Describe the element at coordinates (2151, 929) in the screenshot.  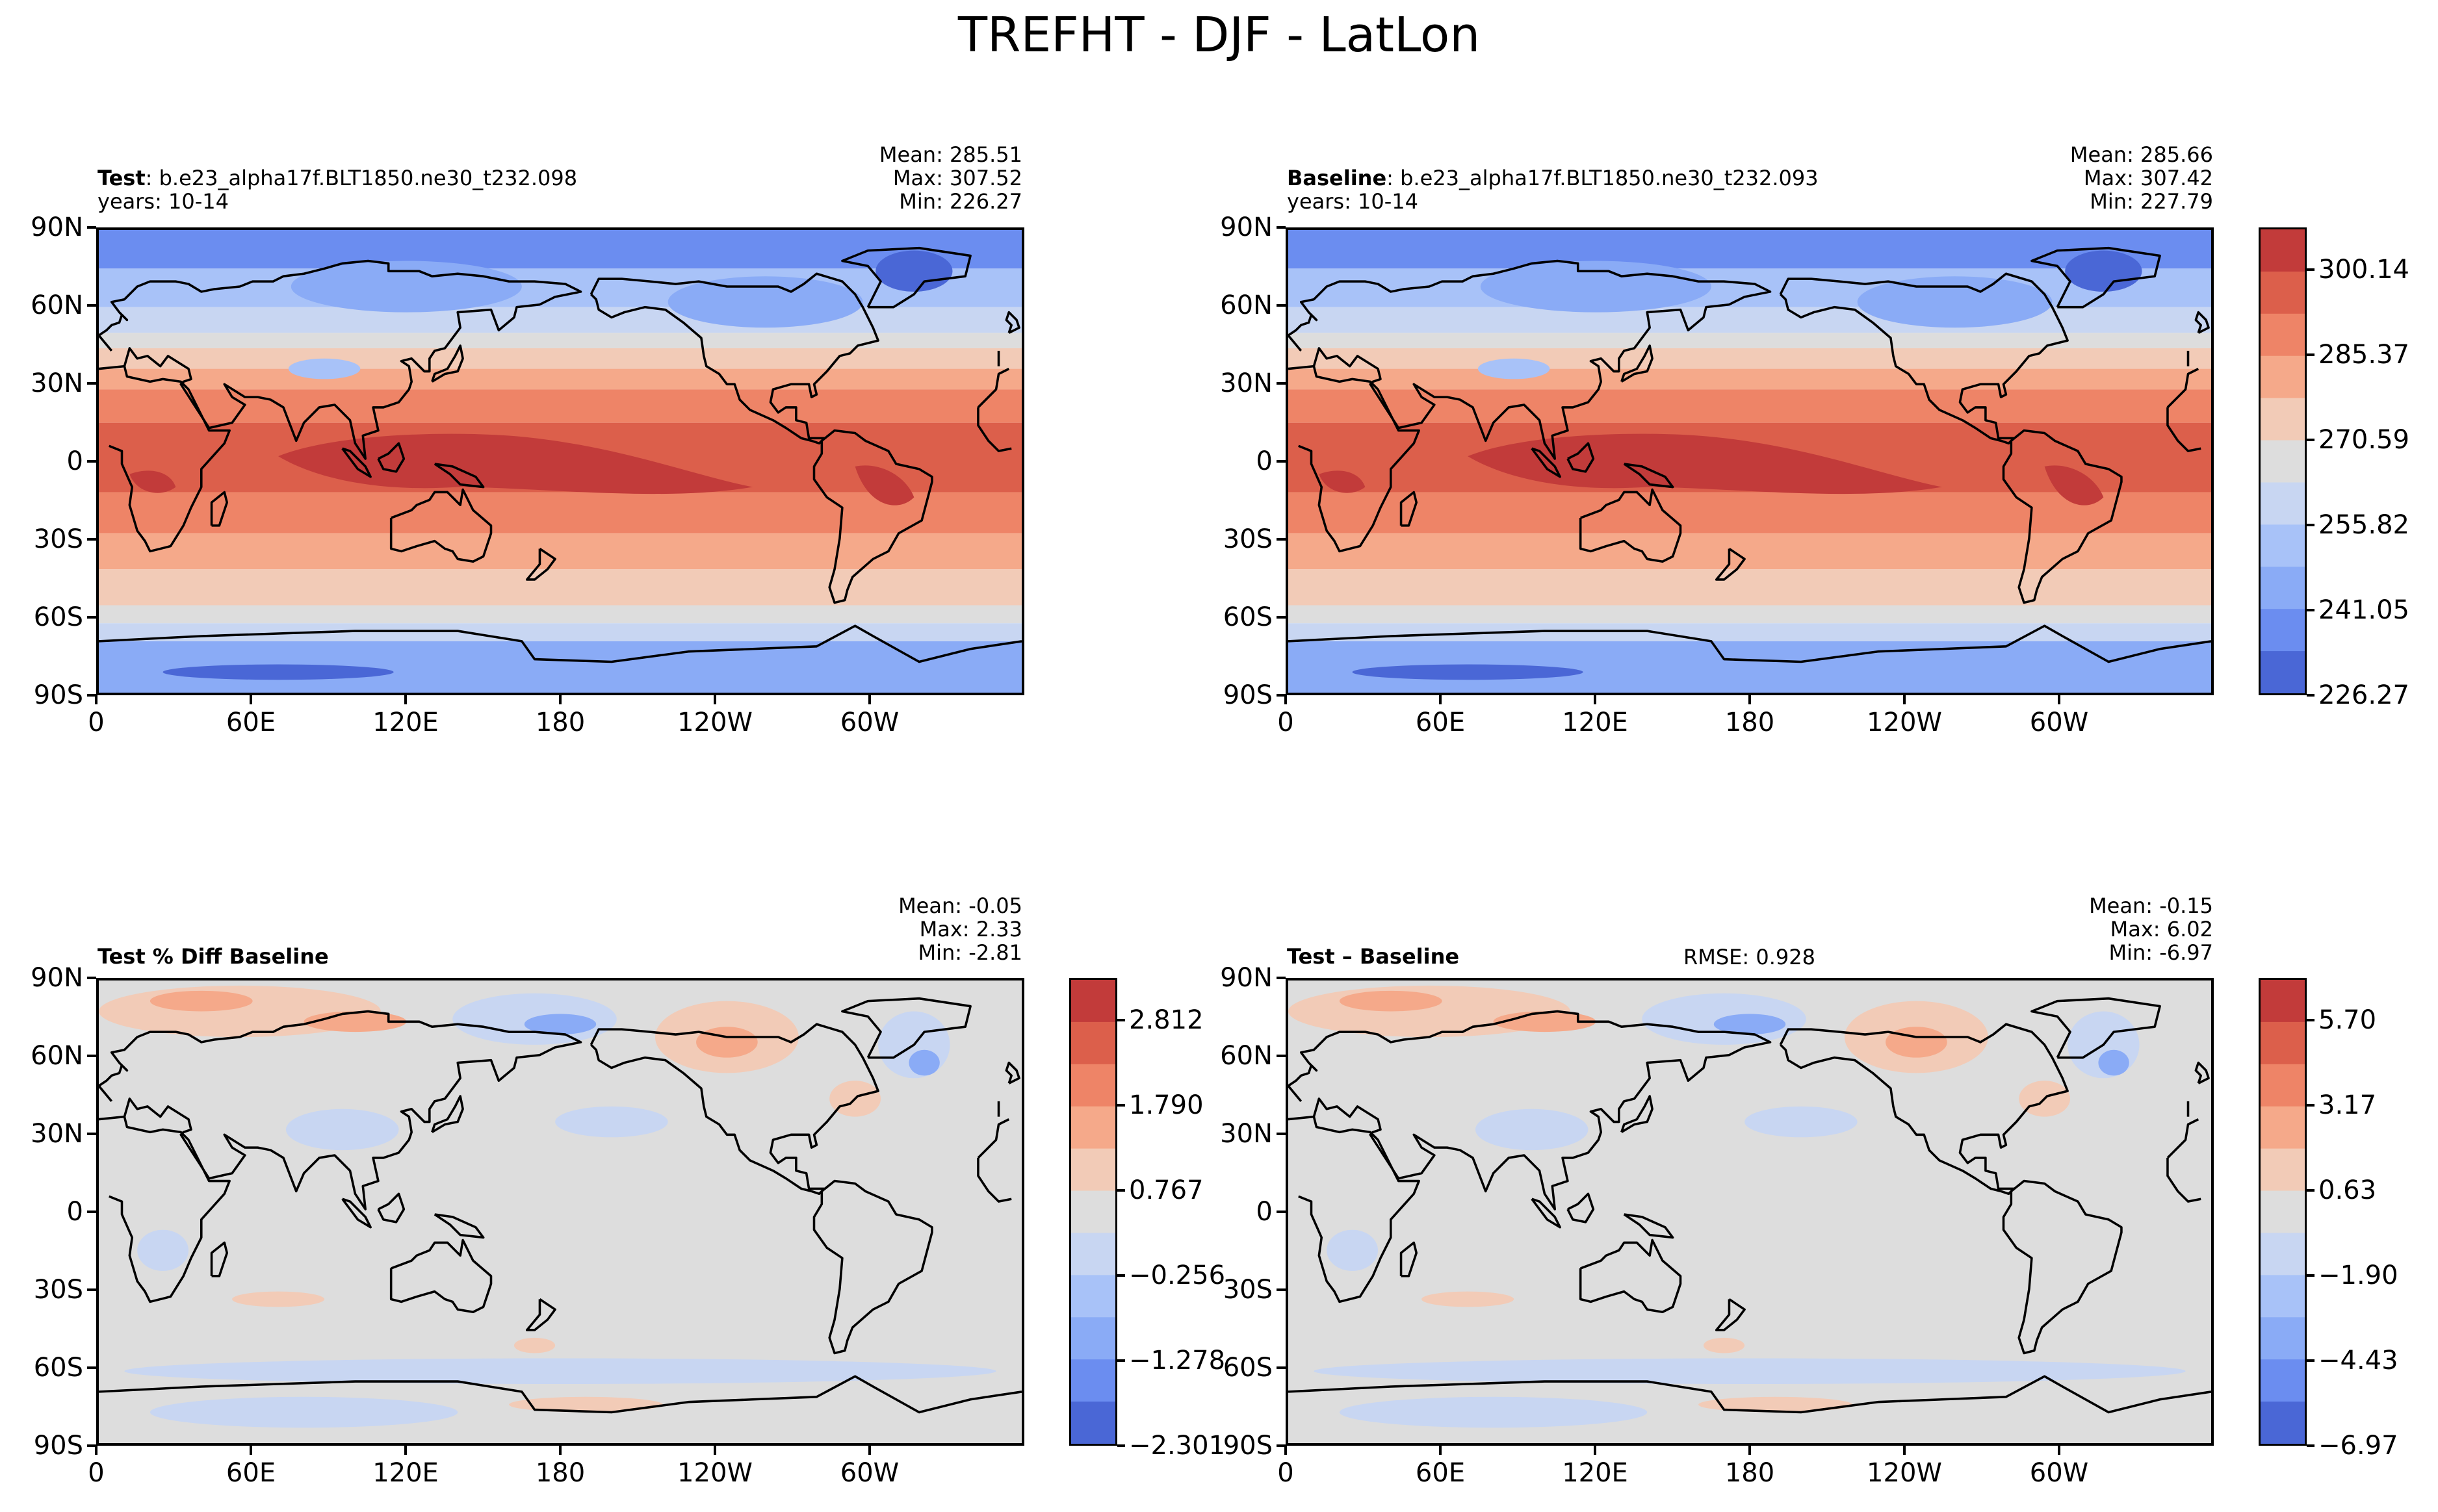
I see `diff-stats: Mean: -0.15 Max: 6.02 Min: -6.97` at that location.